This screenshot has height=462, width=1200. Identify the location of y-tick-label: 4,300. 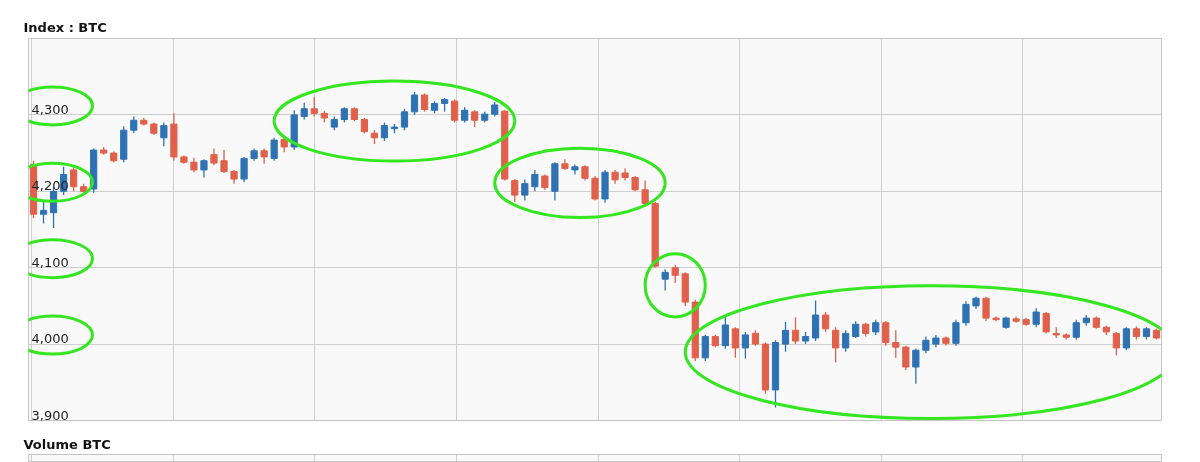
(50, 109).